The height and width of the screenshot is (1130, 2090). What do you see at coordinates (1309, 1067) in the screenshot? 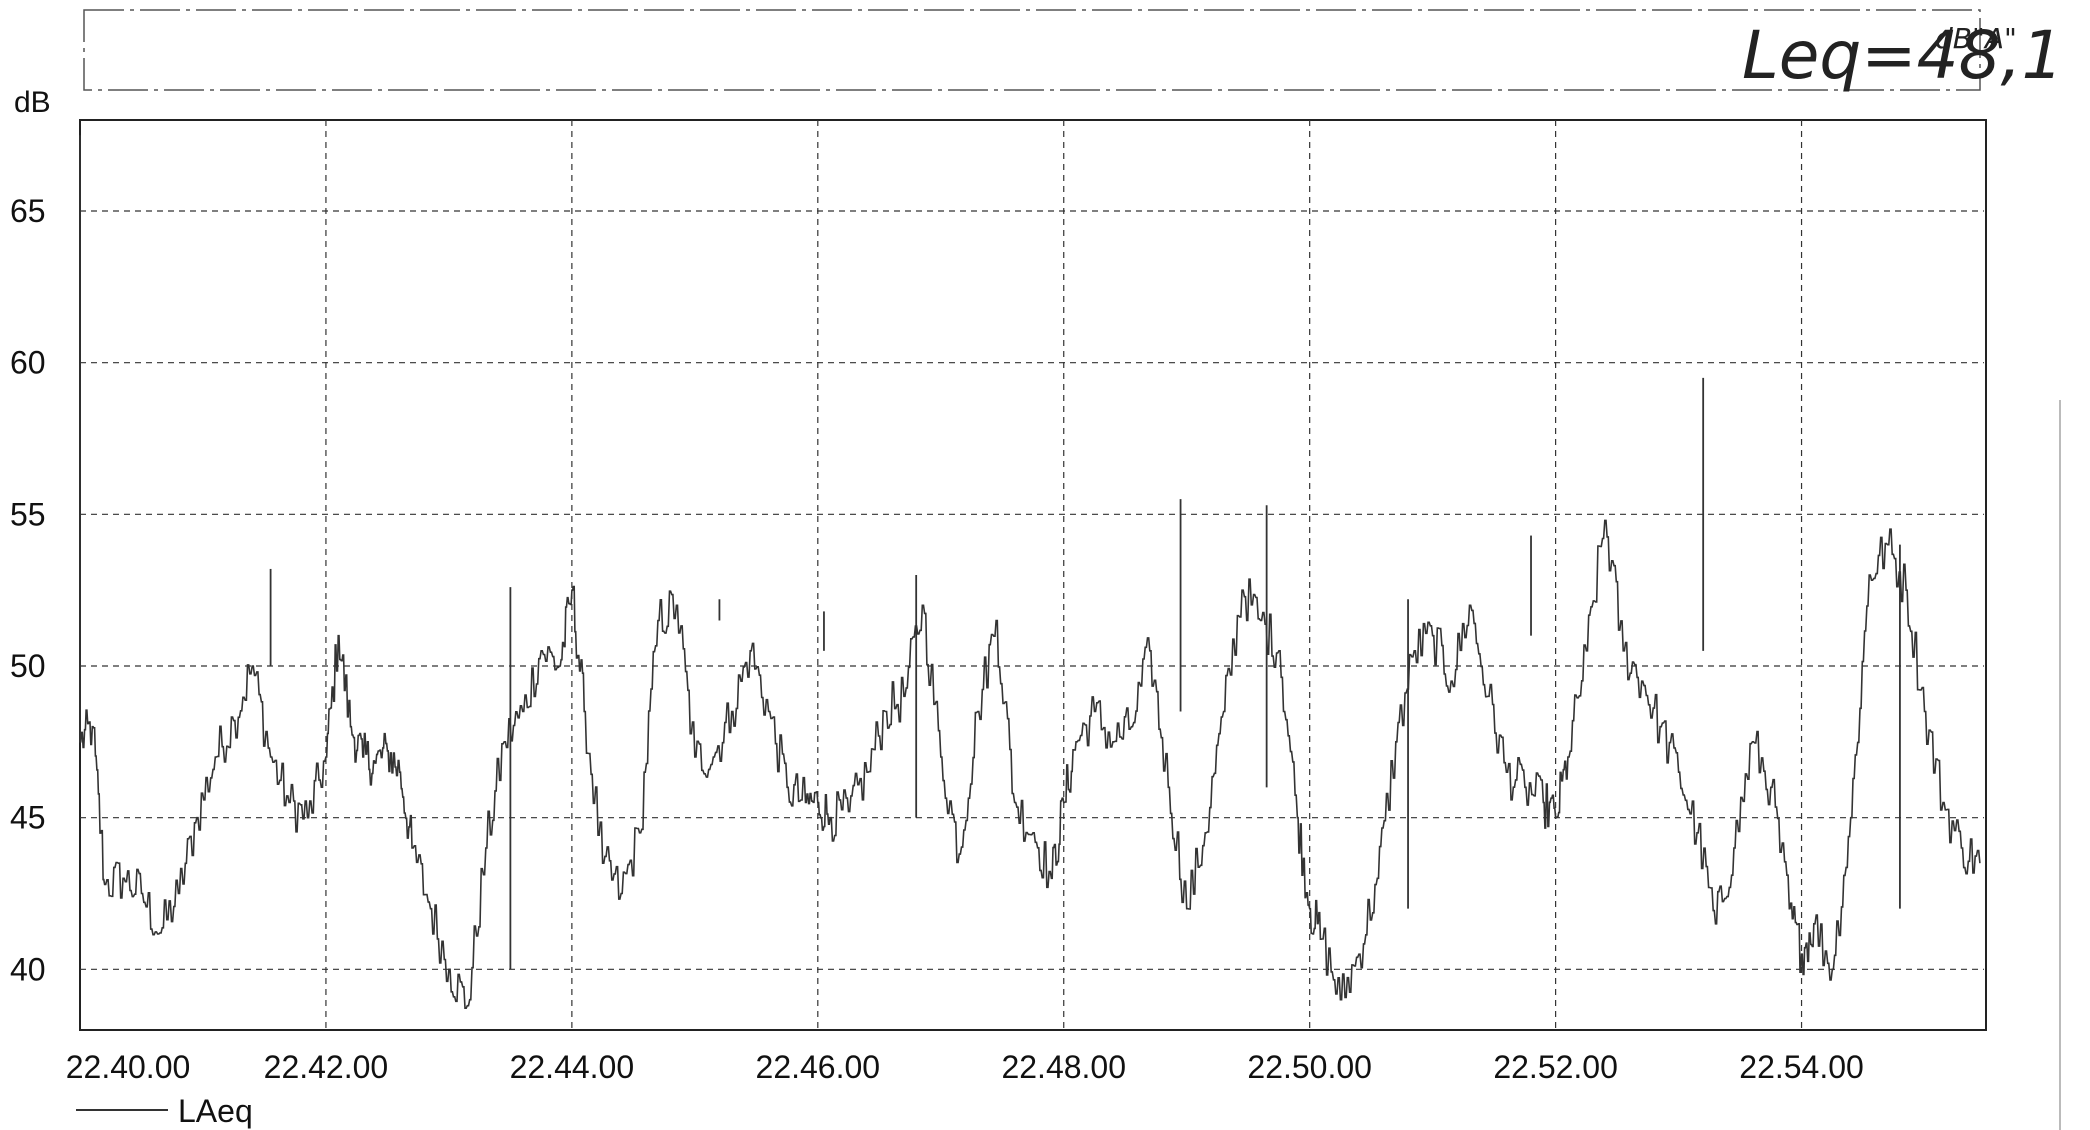
I see `x-tick-label-5: 22.50.00` at bounding box center [1309, 1067].